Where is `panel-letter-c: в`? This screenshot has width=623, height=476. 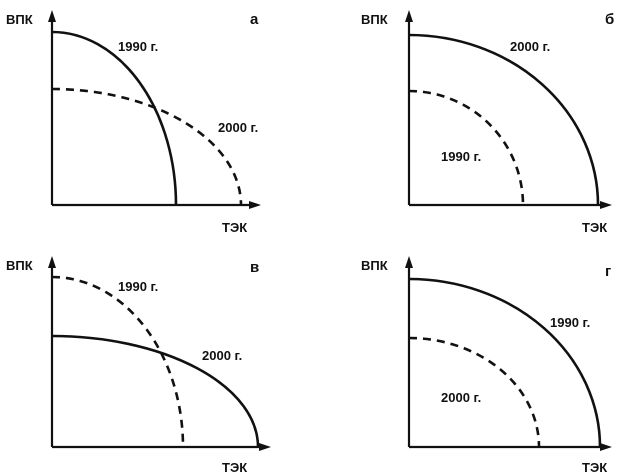 panel-letter-c: в is located at coordinates (254, 267).